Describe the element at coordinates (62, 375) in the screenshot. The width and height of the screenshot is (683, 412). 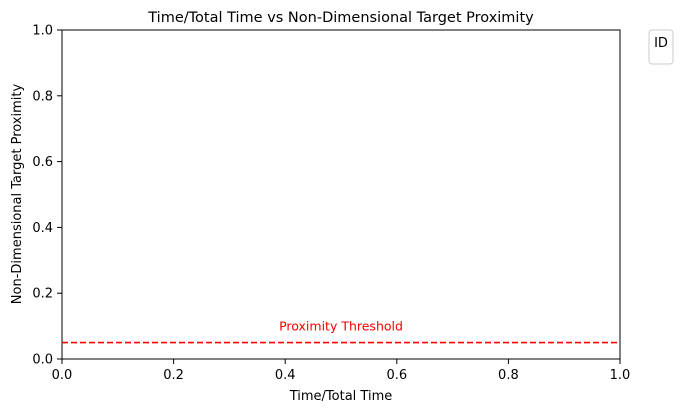
I see `x-tick-label: 0.0` at that location.